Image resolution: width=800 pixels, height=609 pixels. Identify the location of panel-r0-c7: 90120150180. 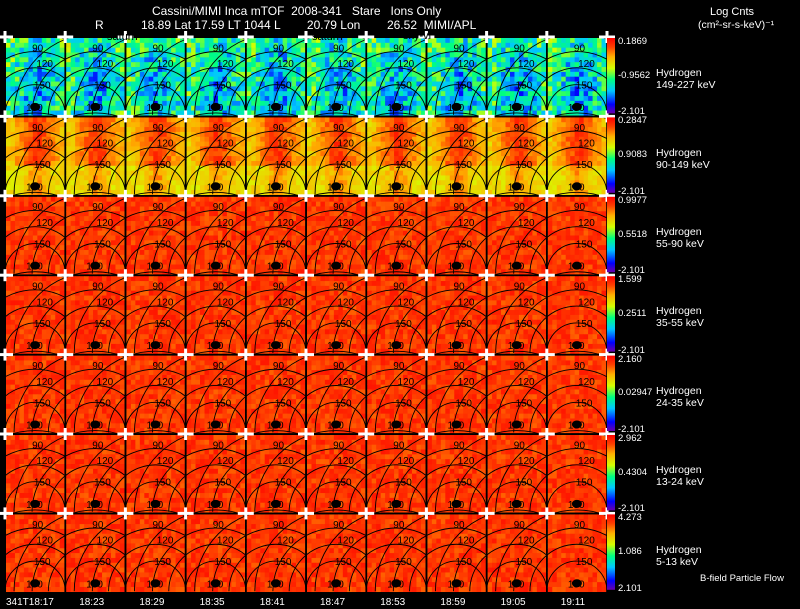
(456, 75).